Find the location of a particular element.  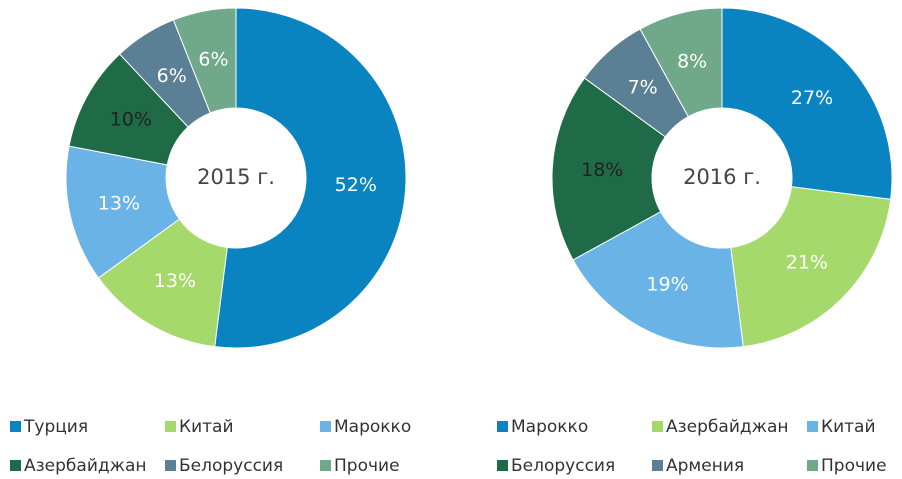

center-title: 2015 г. is located at coordinates (236, 177).